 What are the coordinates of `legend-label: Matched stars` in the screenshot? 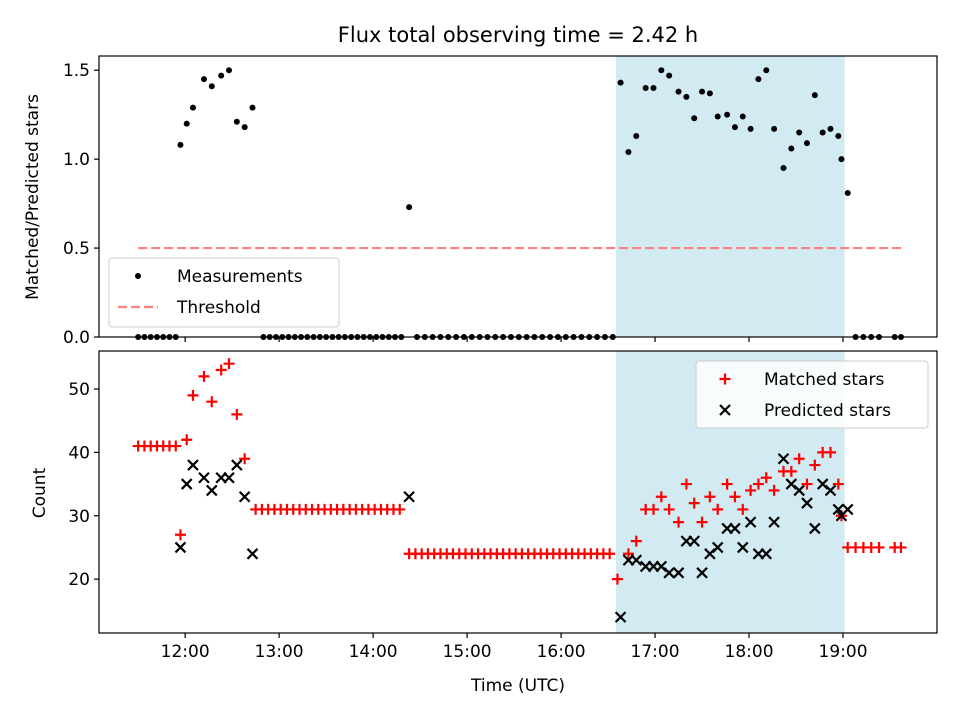 It's located at (824, 380).